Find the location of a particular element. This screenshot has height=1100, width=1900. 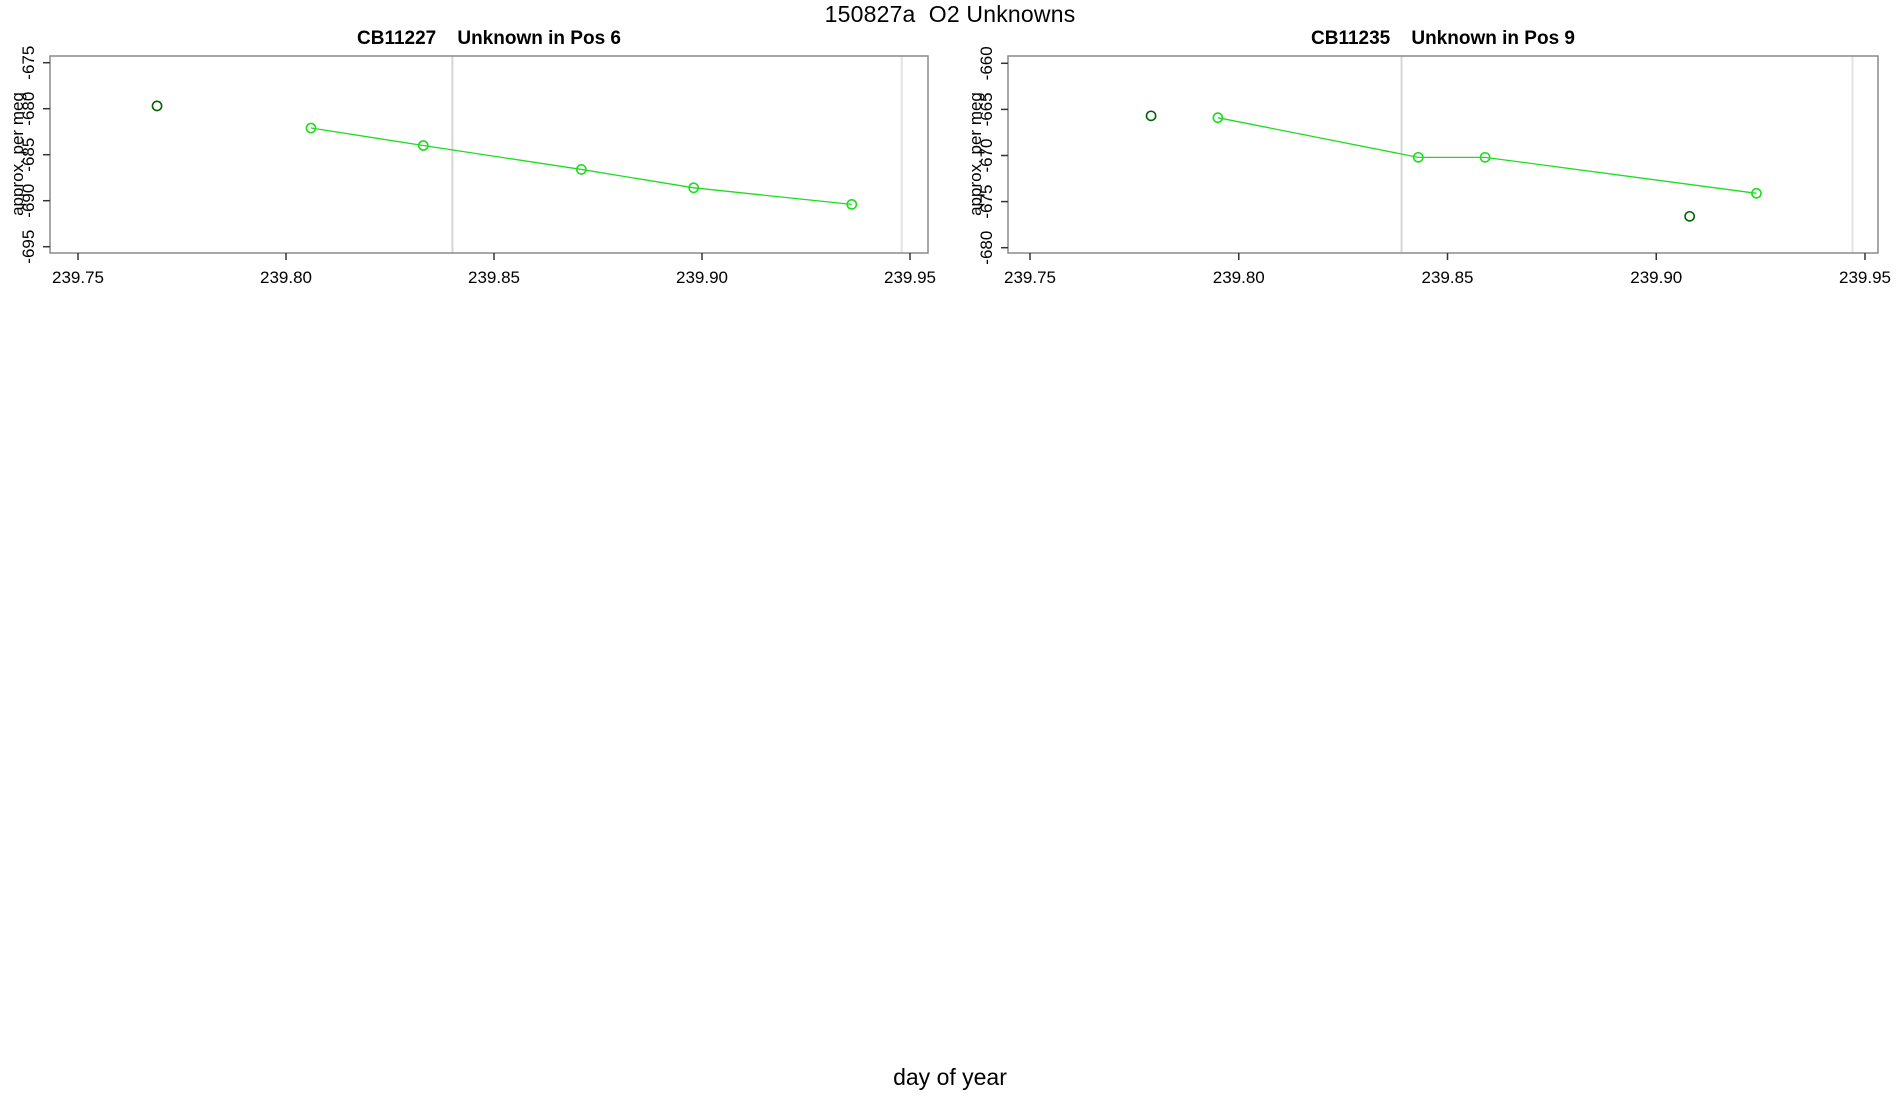

panel-title-cb11227: CB11227 Unknown in Pos 6 is located at coordinates (489, 38).